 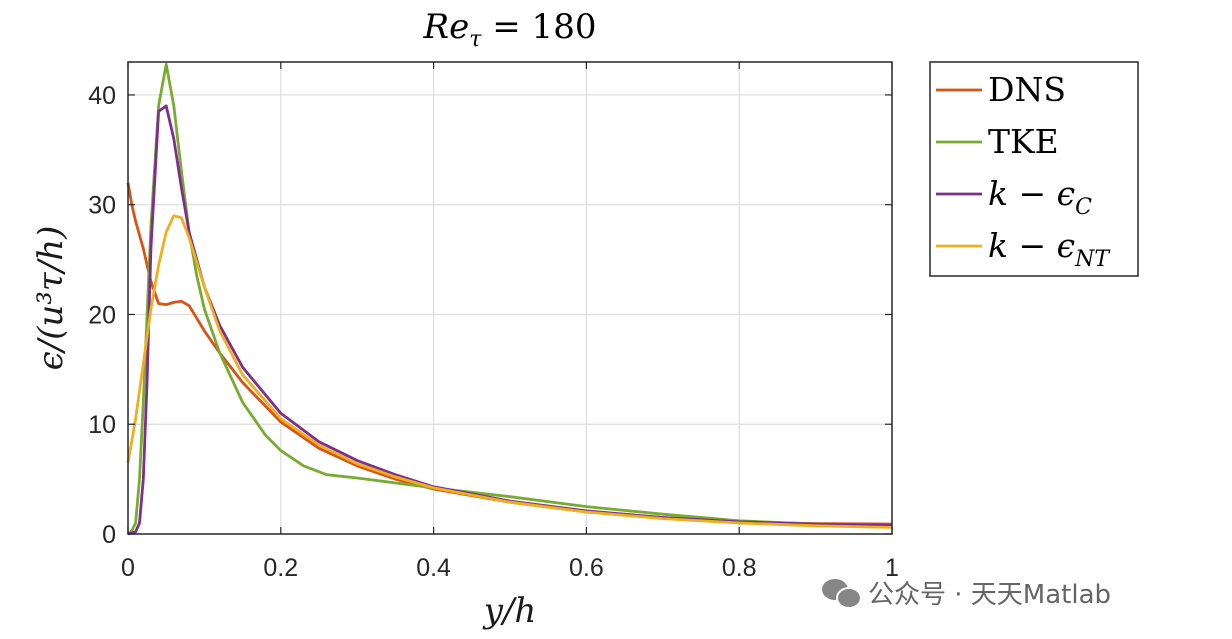 What do you see at coordinates (586, 568) in the screenshot?
I see `x-tick-label: 0.6` at bounding box center [586, 568].